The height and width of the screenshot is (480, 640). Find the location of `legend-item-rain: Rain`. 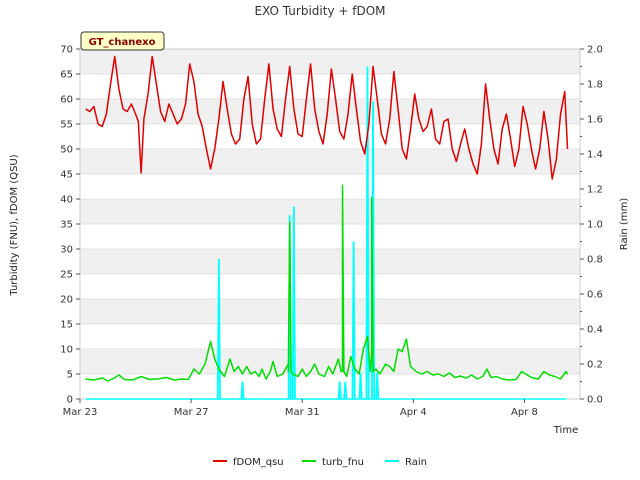

legend-item-rain: Rain is located at coordinates (406, 462).